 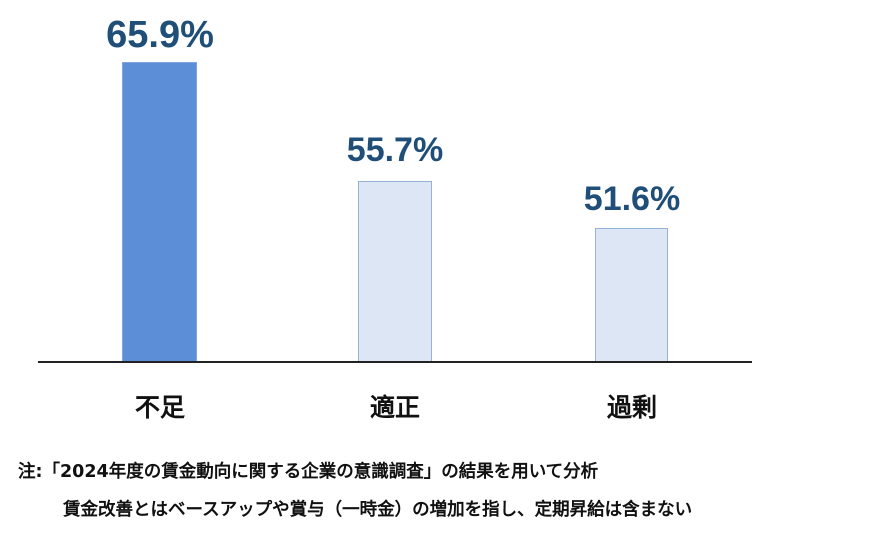 I want to click on bar-excess, so click(x=631, y=295).